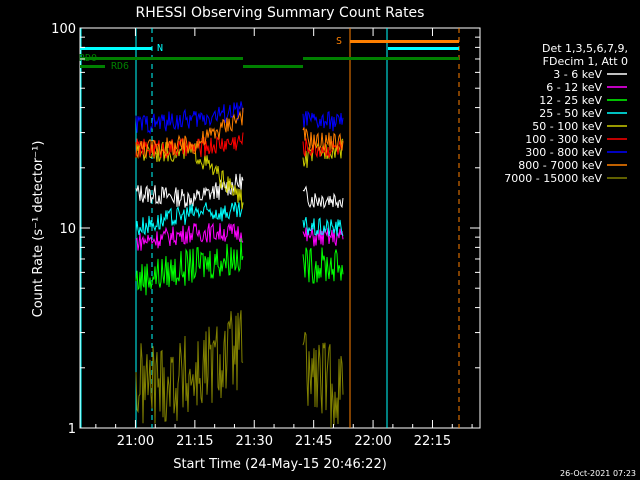 Image resolution: width=640 pixels, height=480 pixels. Describe the element at coordinates (577, 74) in the screenshot. I see `legend-entry-label: 3 - 6 keV` at that location.